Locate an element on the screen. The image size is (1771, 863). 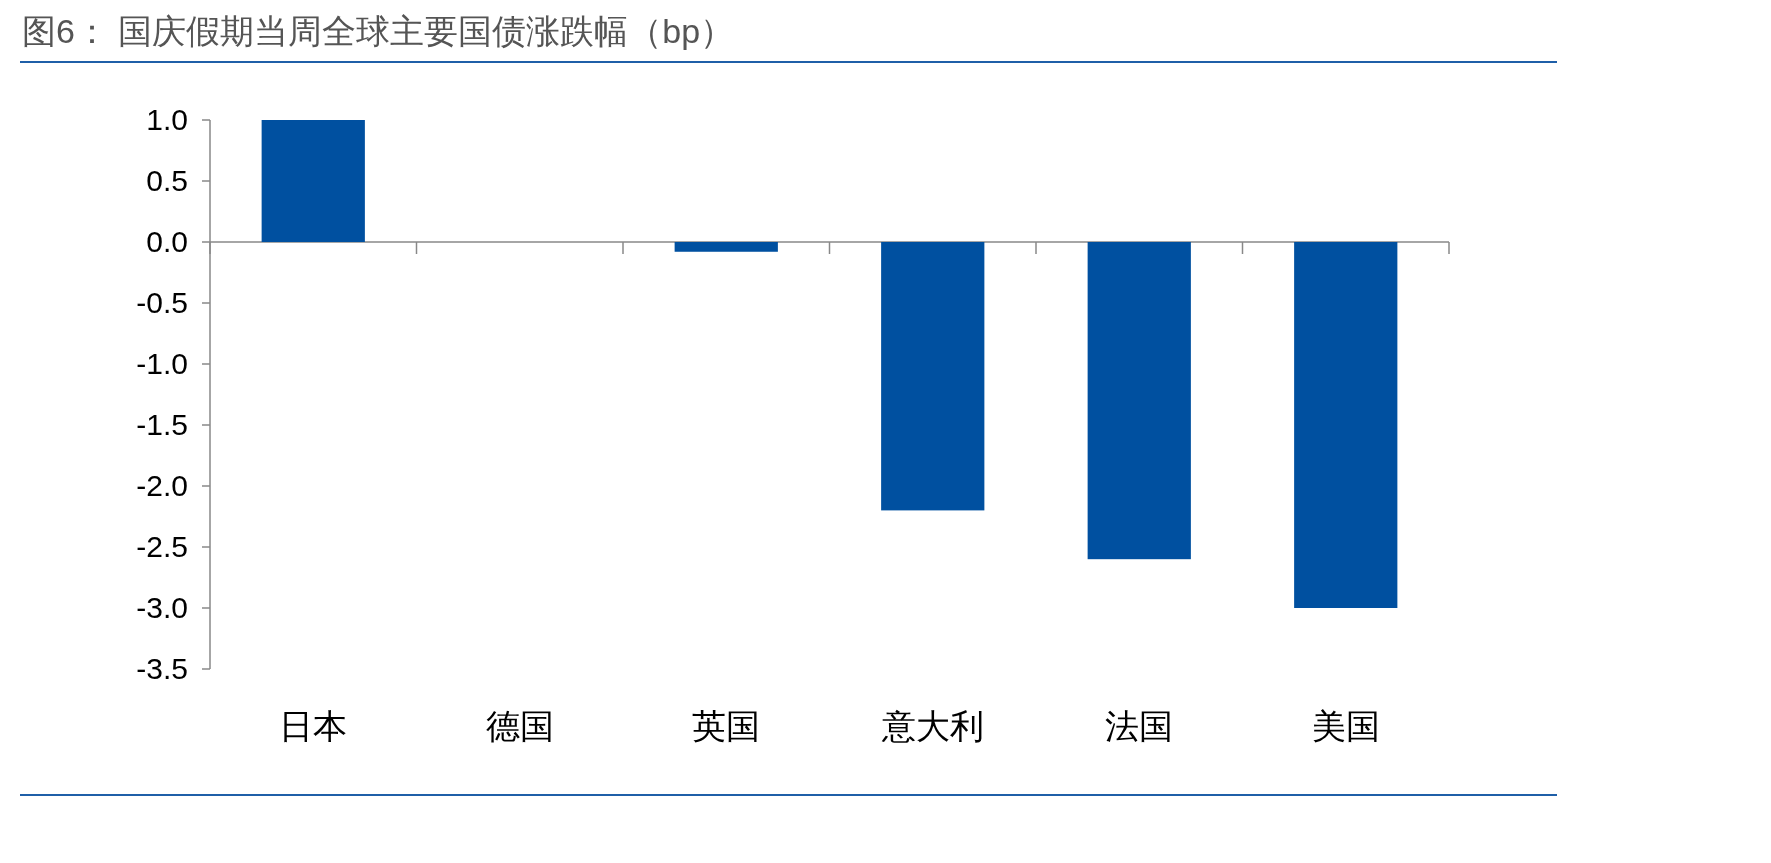
x-tick-label: 日本 is located at coordinates (313, 726).